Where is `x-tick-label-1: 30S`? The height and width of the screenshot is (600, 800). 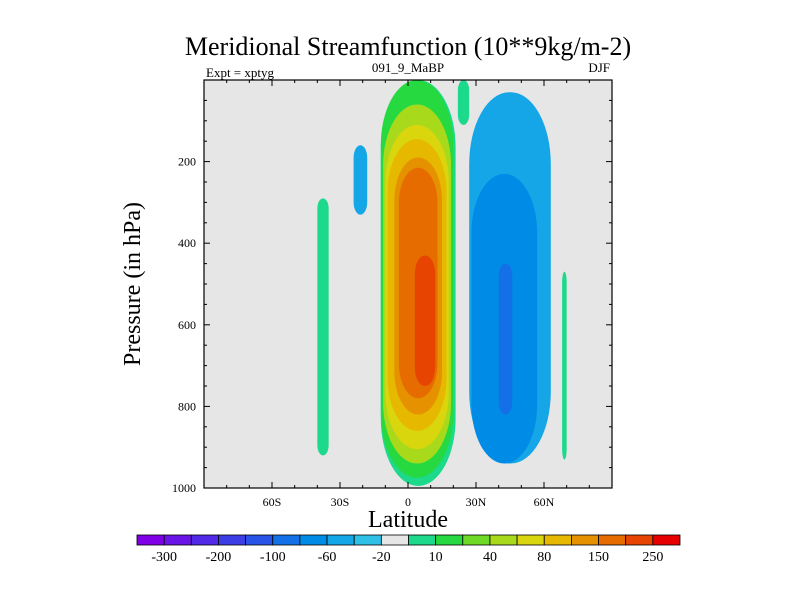
x-tick-label-1: 30S is located at coordinates (340, 502).